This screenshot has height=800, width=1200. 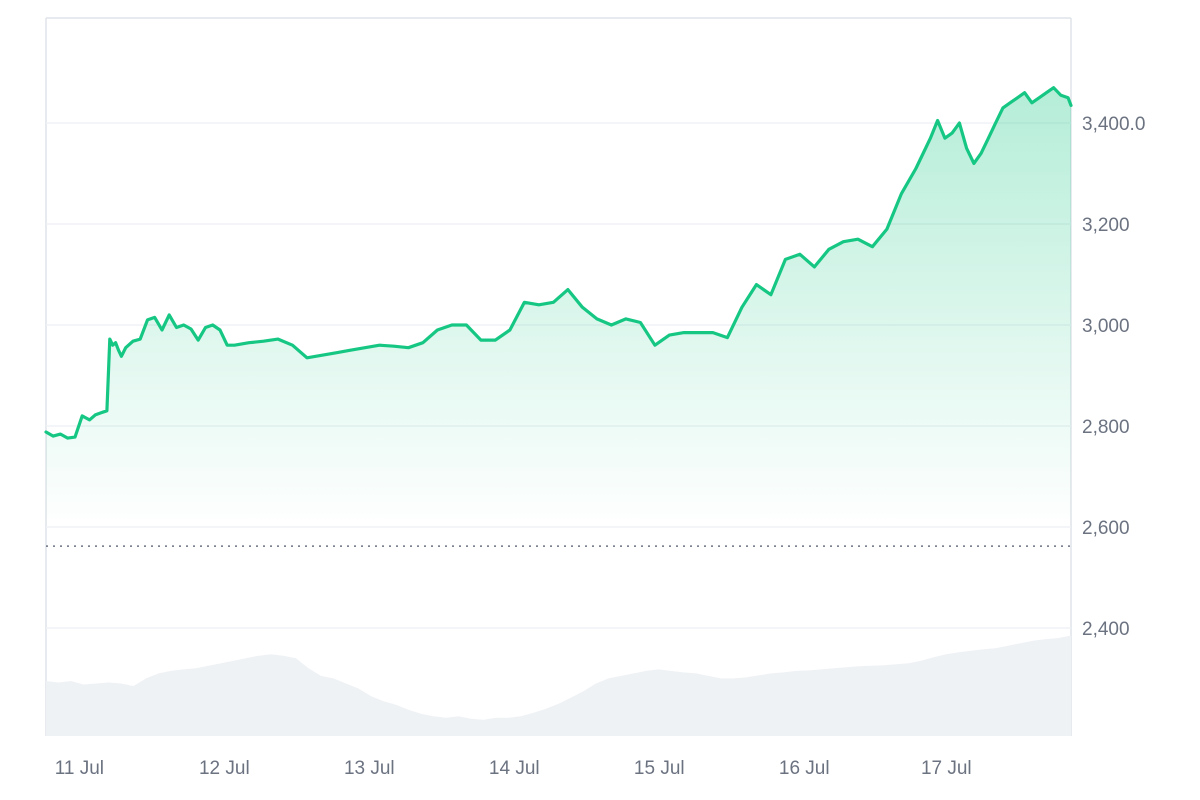 What do you see at coordinates (1106, 629) in the screenshot?
I see `y-tick-label: 2,400` at bounding box center [1106, 629].